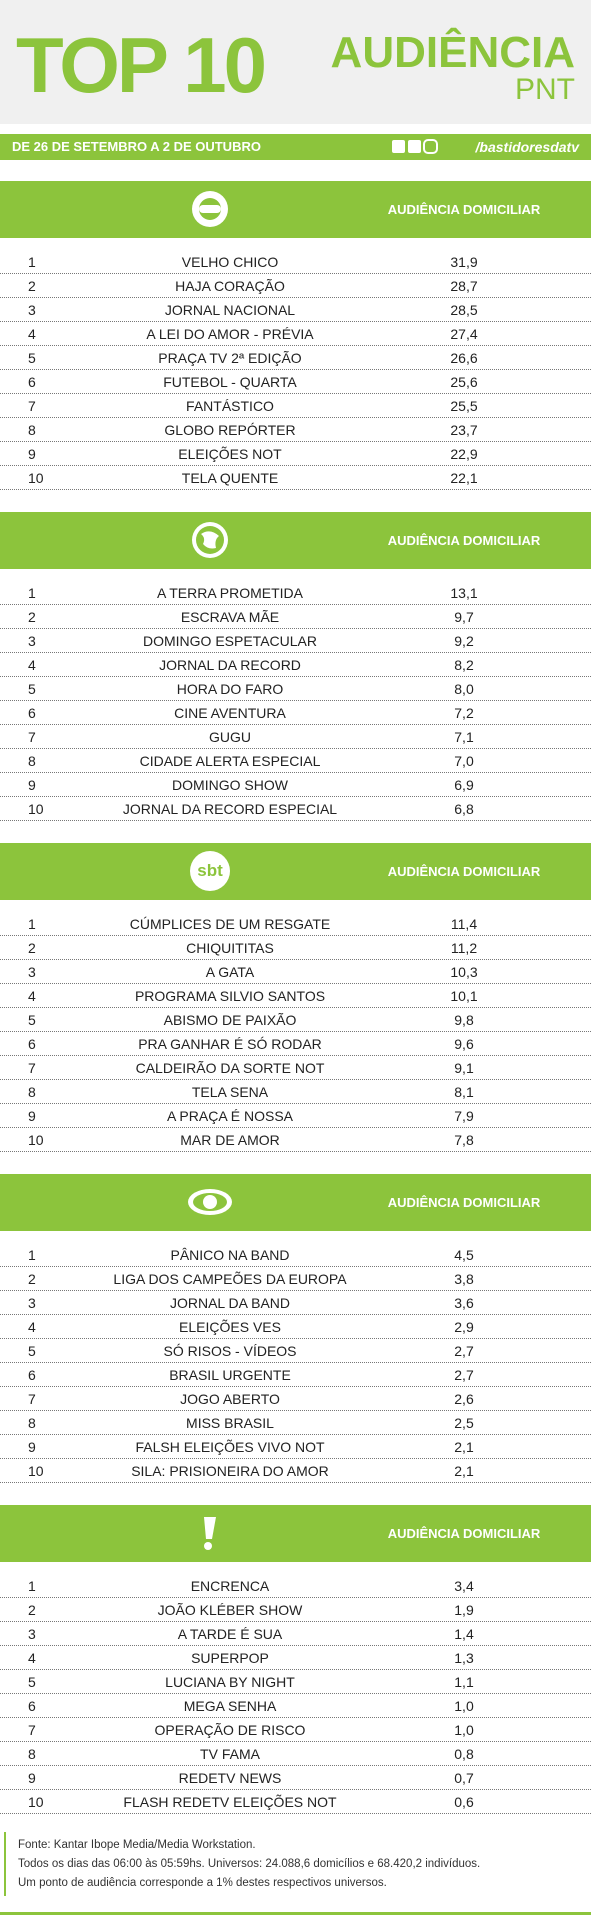 The height and width of the screenshot is (1920, 591). Describe the element at coordinates (464, 1375) in the screenshot. I see `audience-value: 2,7` at that location.